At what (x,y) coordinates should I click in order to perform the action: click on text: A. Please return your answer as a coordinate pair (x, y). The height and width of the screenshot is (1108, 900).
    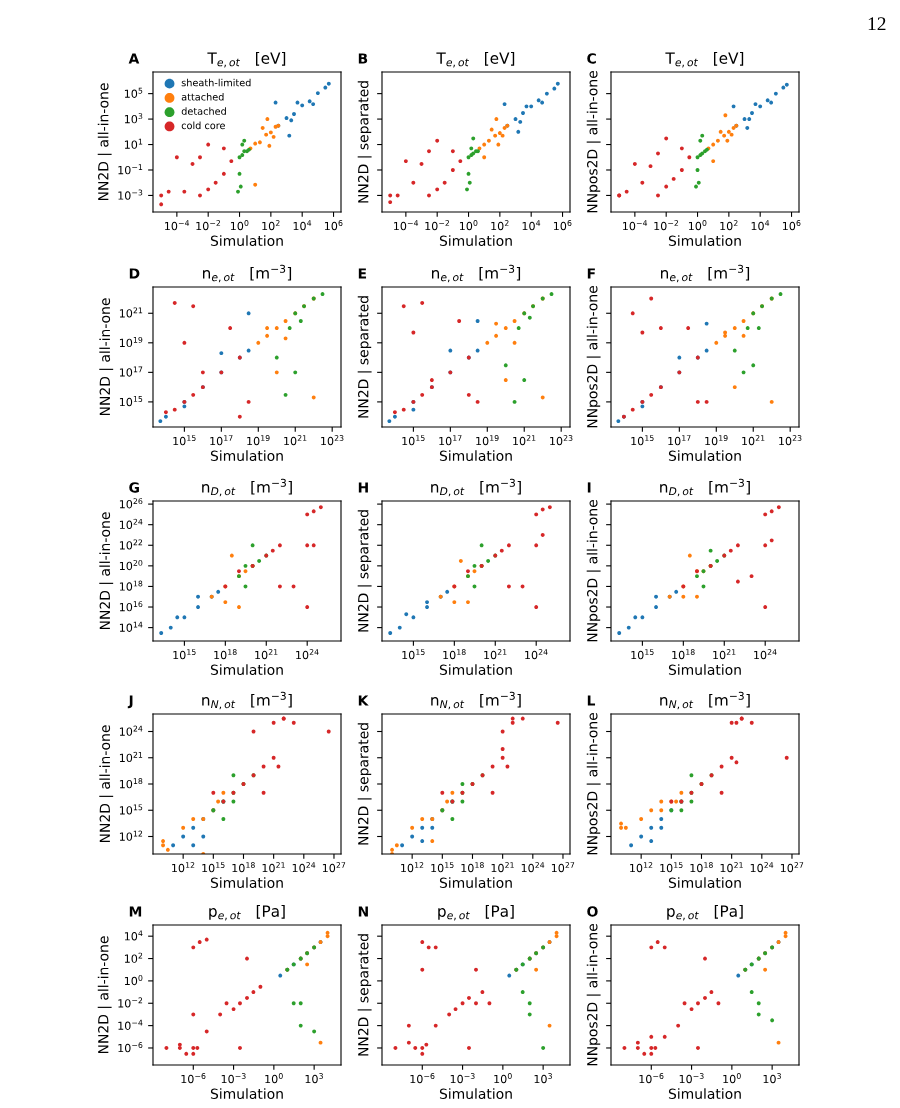
    Looking at the image, I should click on (134, 58).